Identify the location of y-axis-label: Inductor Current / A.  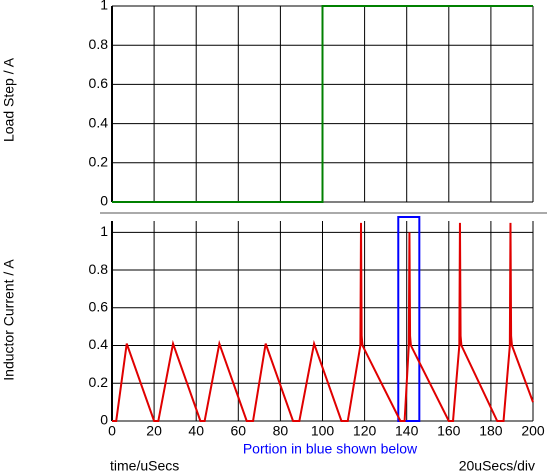
(9, 320).